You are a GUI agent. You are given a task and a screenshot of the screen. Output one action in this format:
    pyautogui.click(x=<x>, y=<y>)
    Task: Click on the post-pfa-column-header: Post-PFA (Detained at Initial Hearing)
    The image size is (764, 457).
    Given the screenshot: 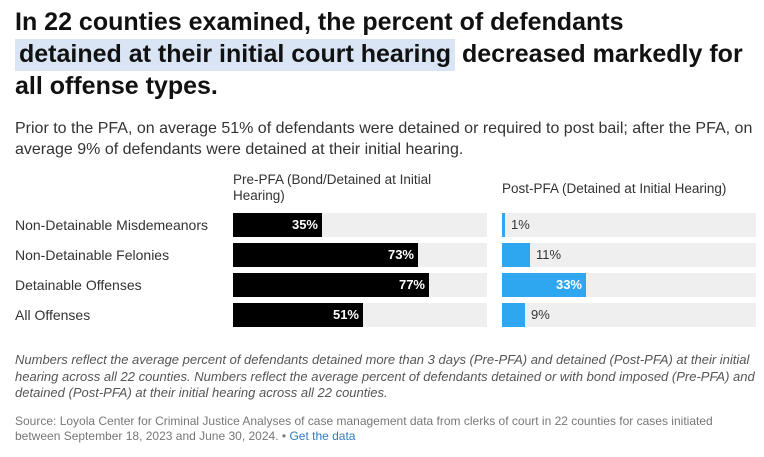 What is the action you would take?
    pyautogui.click(x=614, y=188)
    